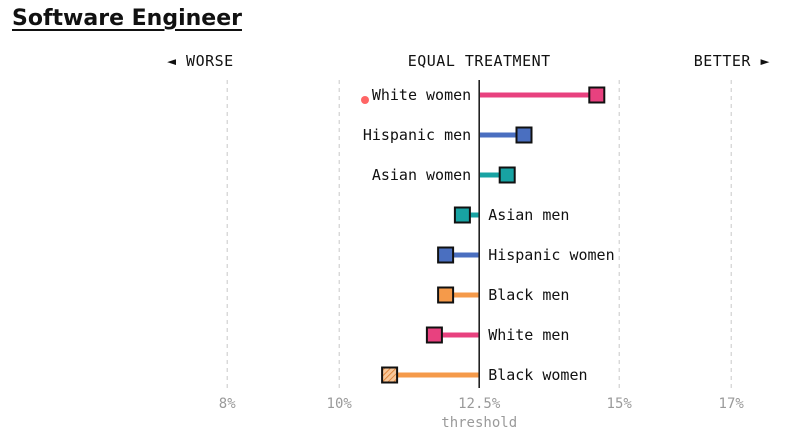 This screenshot has width=807, height=442. What do you see at coordinates (620, 404) in the screenshot?
I see `tick-label: 15%` at bounding box center [620, 404].